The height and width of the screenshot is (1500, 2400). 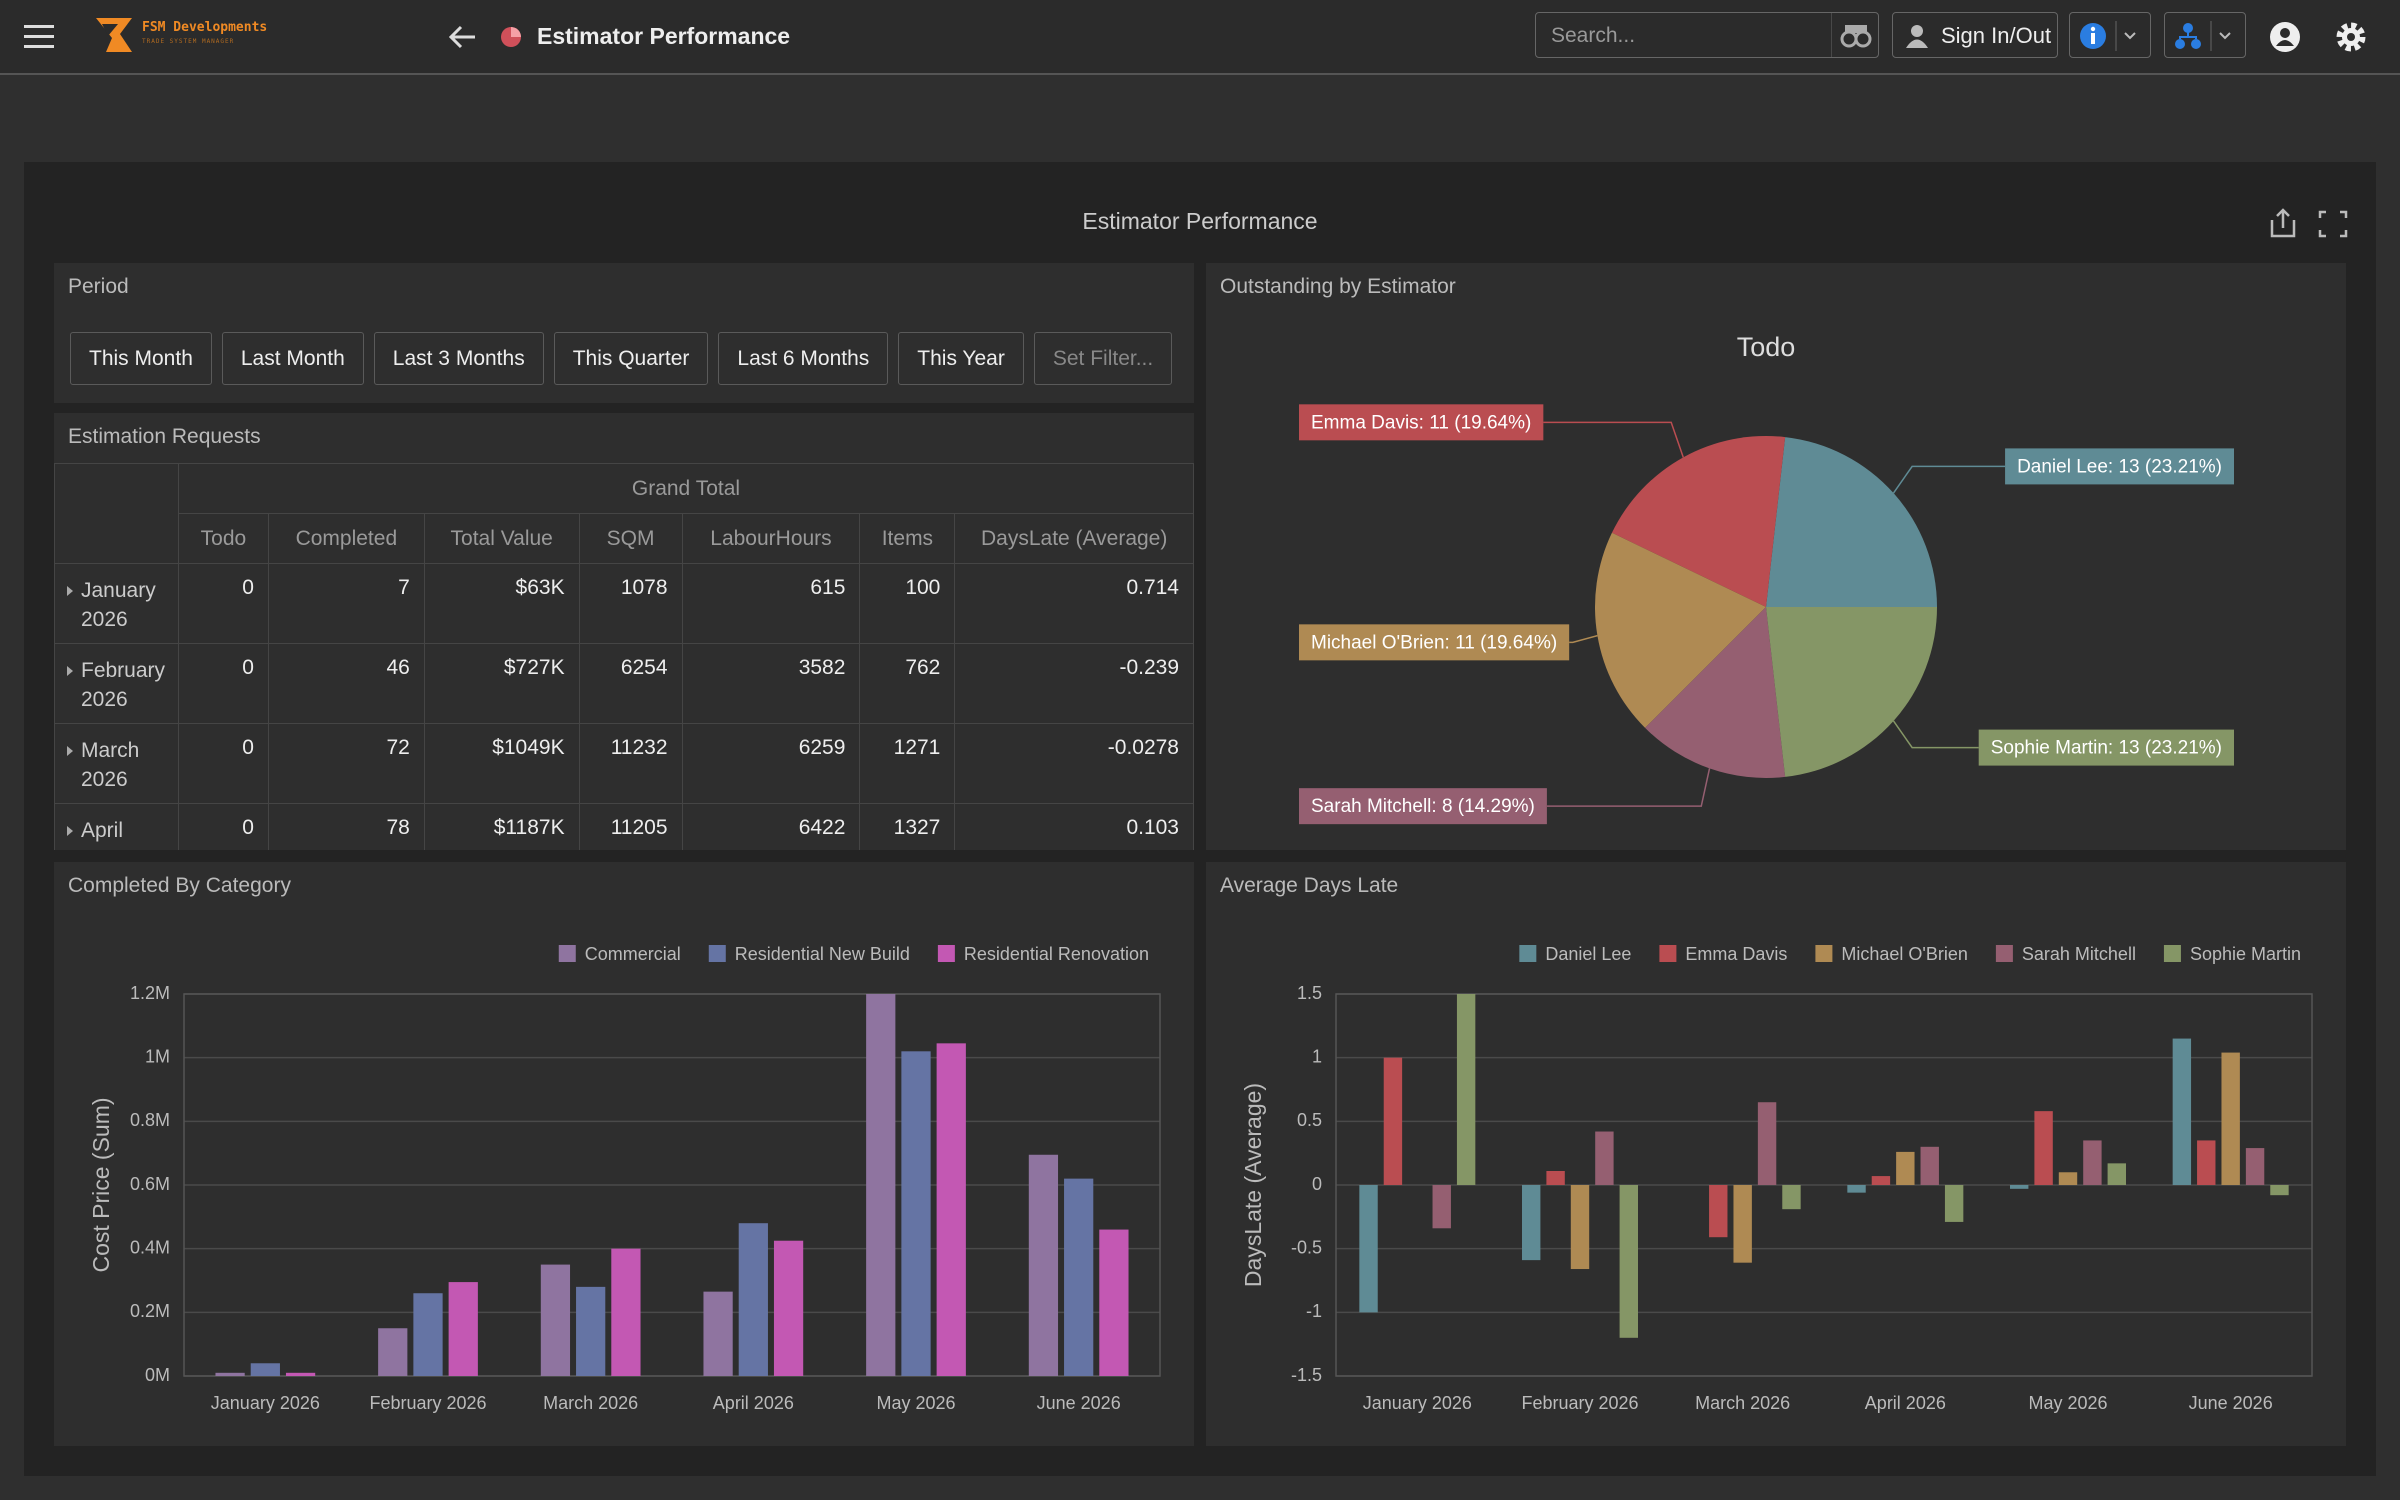 I want to click on plot-frame, so click(x=1824, y=1185).